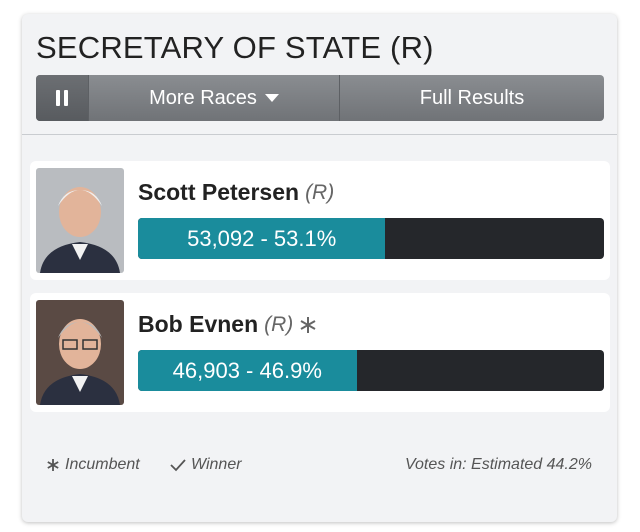 The image size is (640, 532). Describe the element at coordinates (472, 97) in the screenshot. I see `full-results-button: Full Results` at that location.